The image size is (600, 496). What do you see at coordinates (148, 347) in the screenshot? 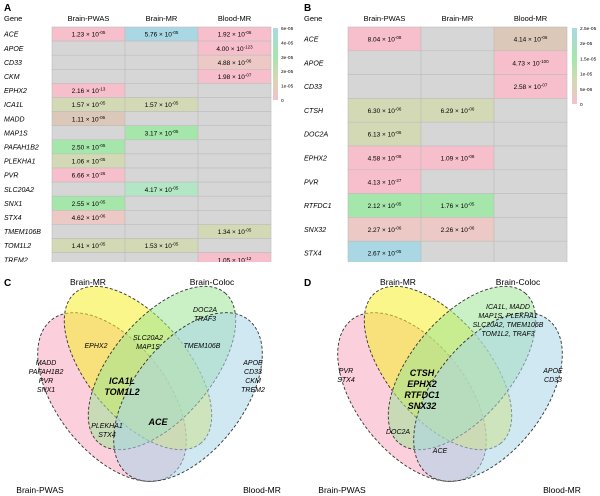
I see `region-label: MAP1S` at bounding box center [148, 347].